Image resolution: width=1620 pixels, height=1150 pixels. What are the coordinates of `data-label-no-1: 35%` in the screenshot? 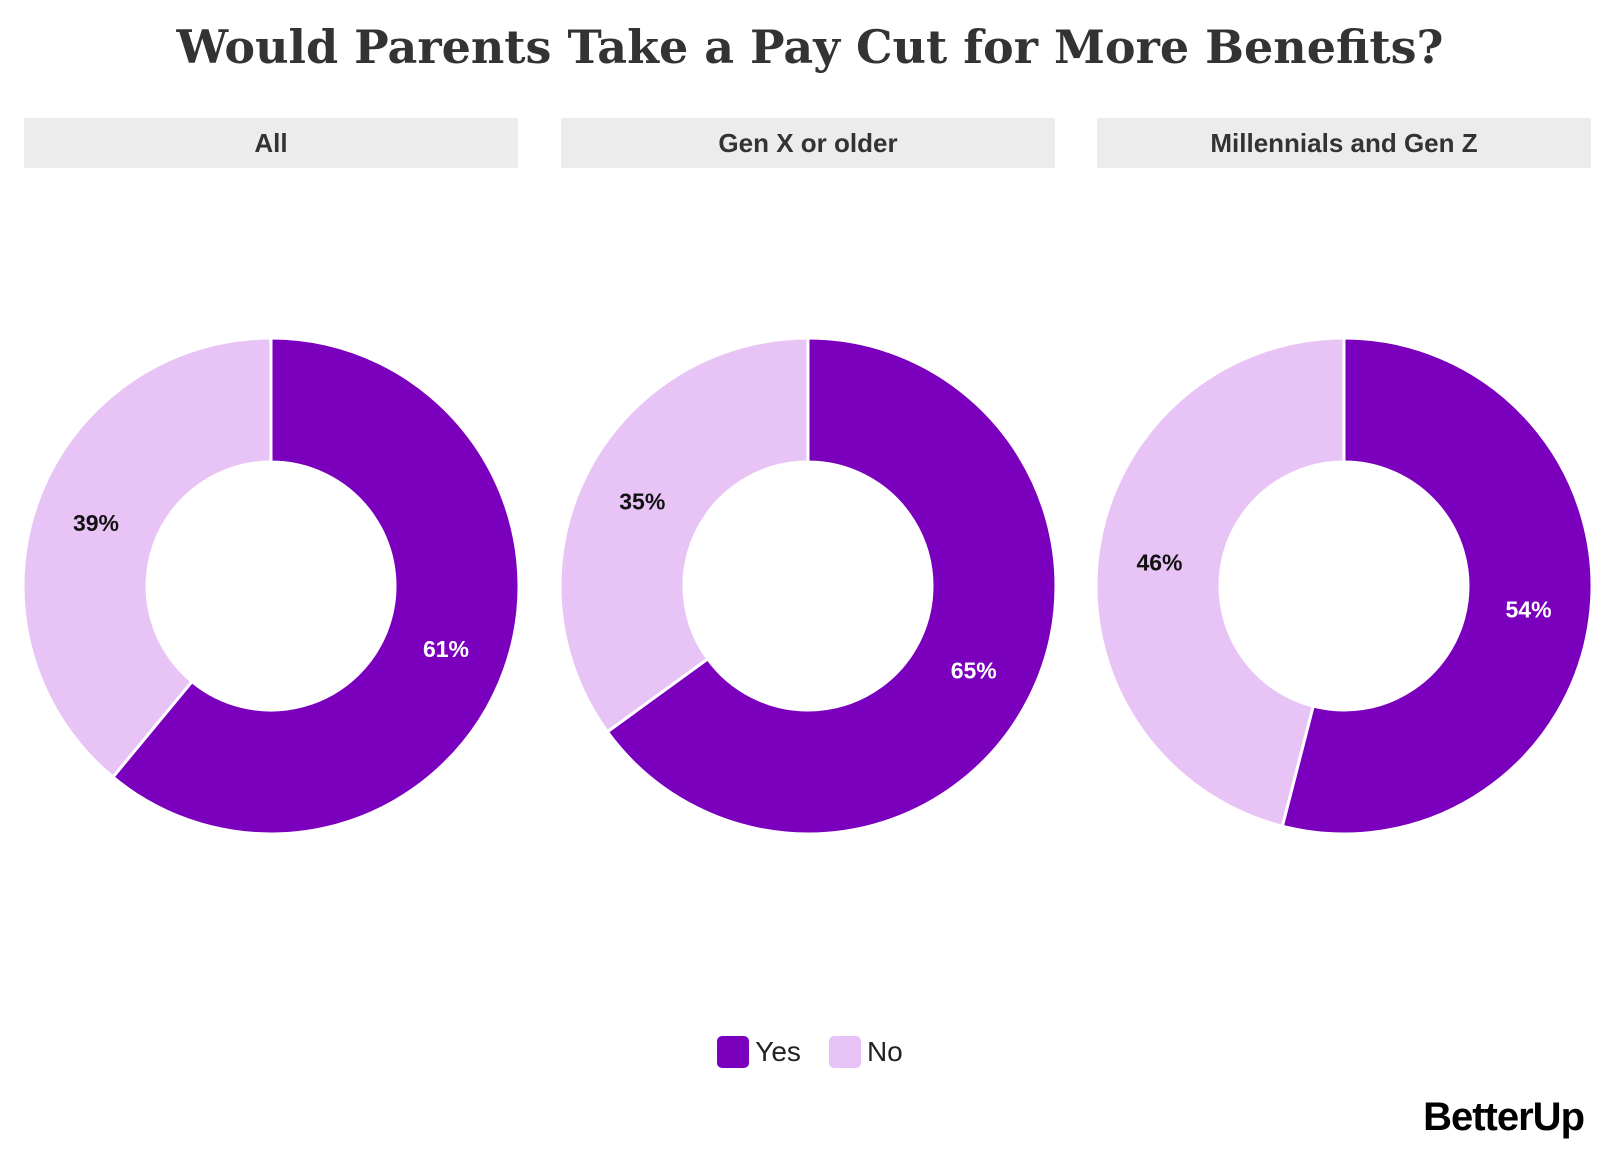 It's located at (642, 502).